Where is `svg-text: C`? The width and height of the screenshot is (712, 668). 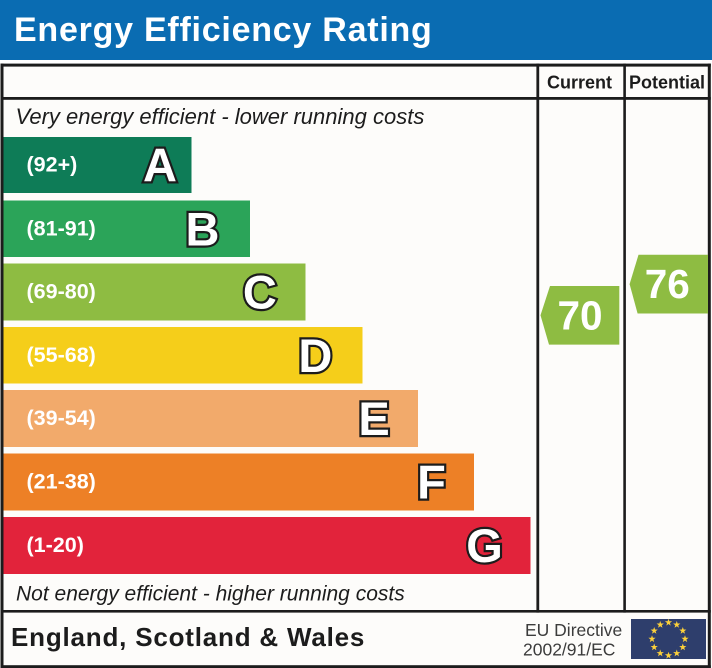
svg-text: C is located at coordinates (260, 292).